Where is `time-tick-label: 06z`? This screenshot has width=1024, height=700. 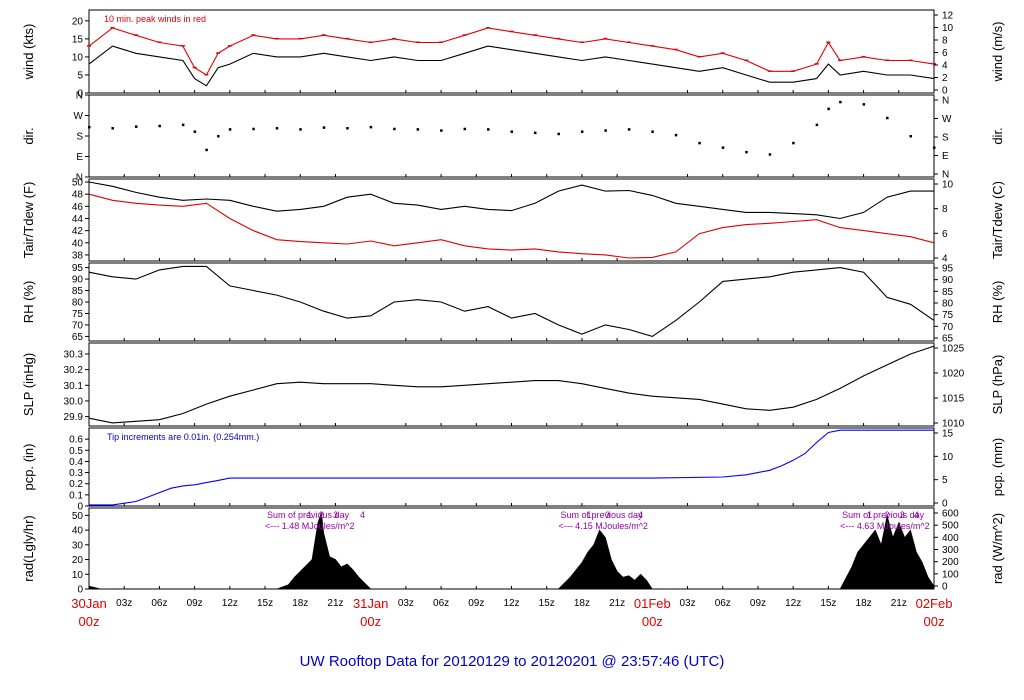
time-tick-label: 06z is located at coordinates (723, 603).